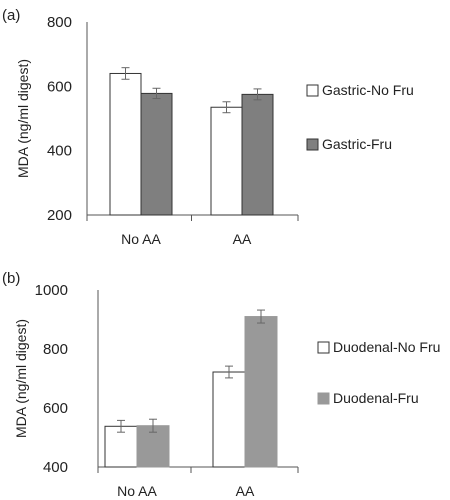  I want to click on y-tick-label: 200, so click(59, 215).